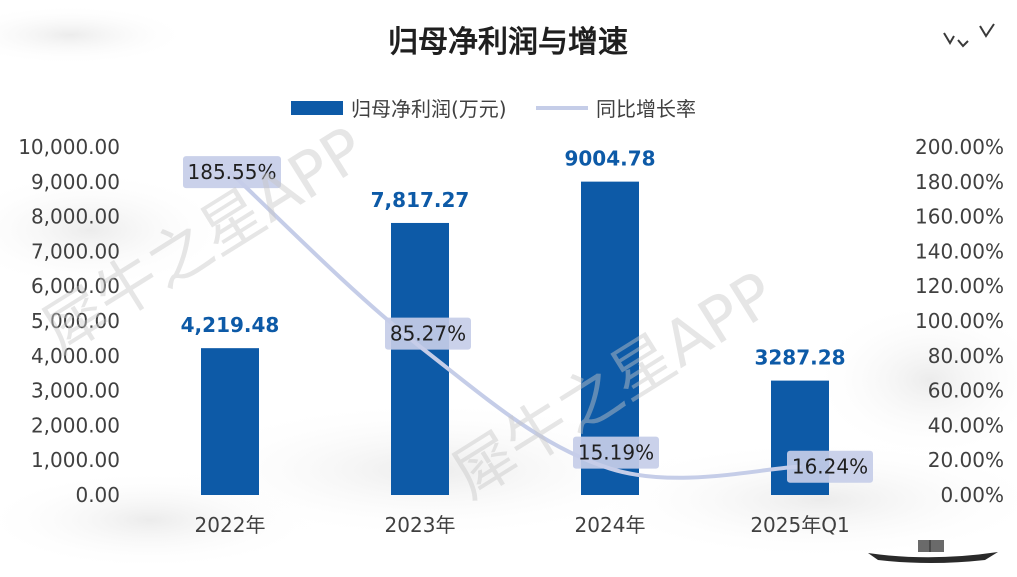  I want to click on x-axis: 2022年 2023年 2024年 2025年Q1, so click(522, 525).